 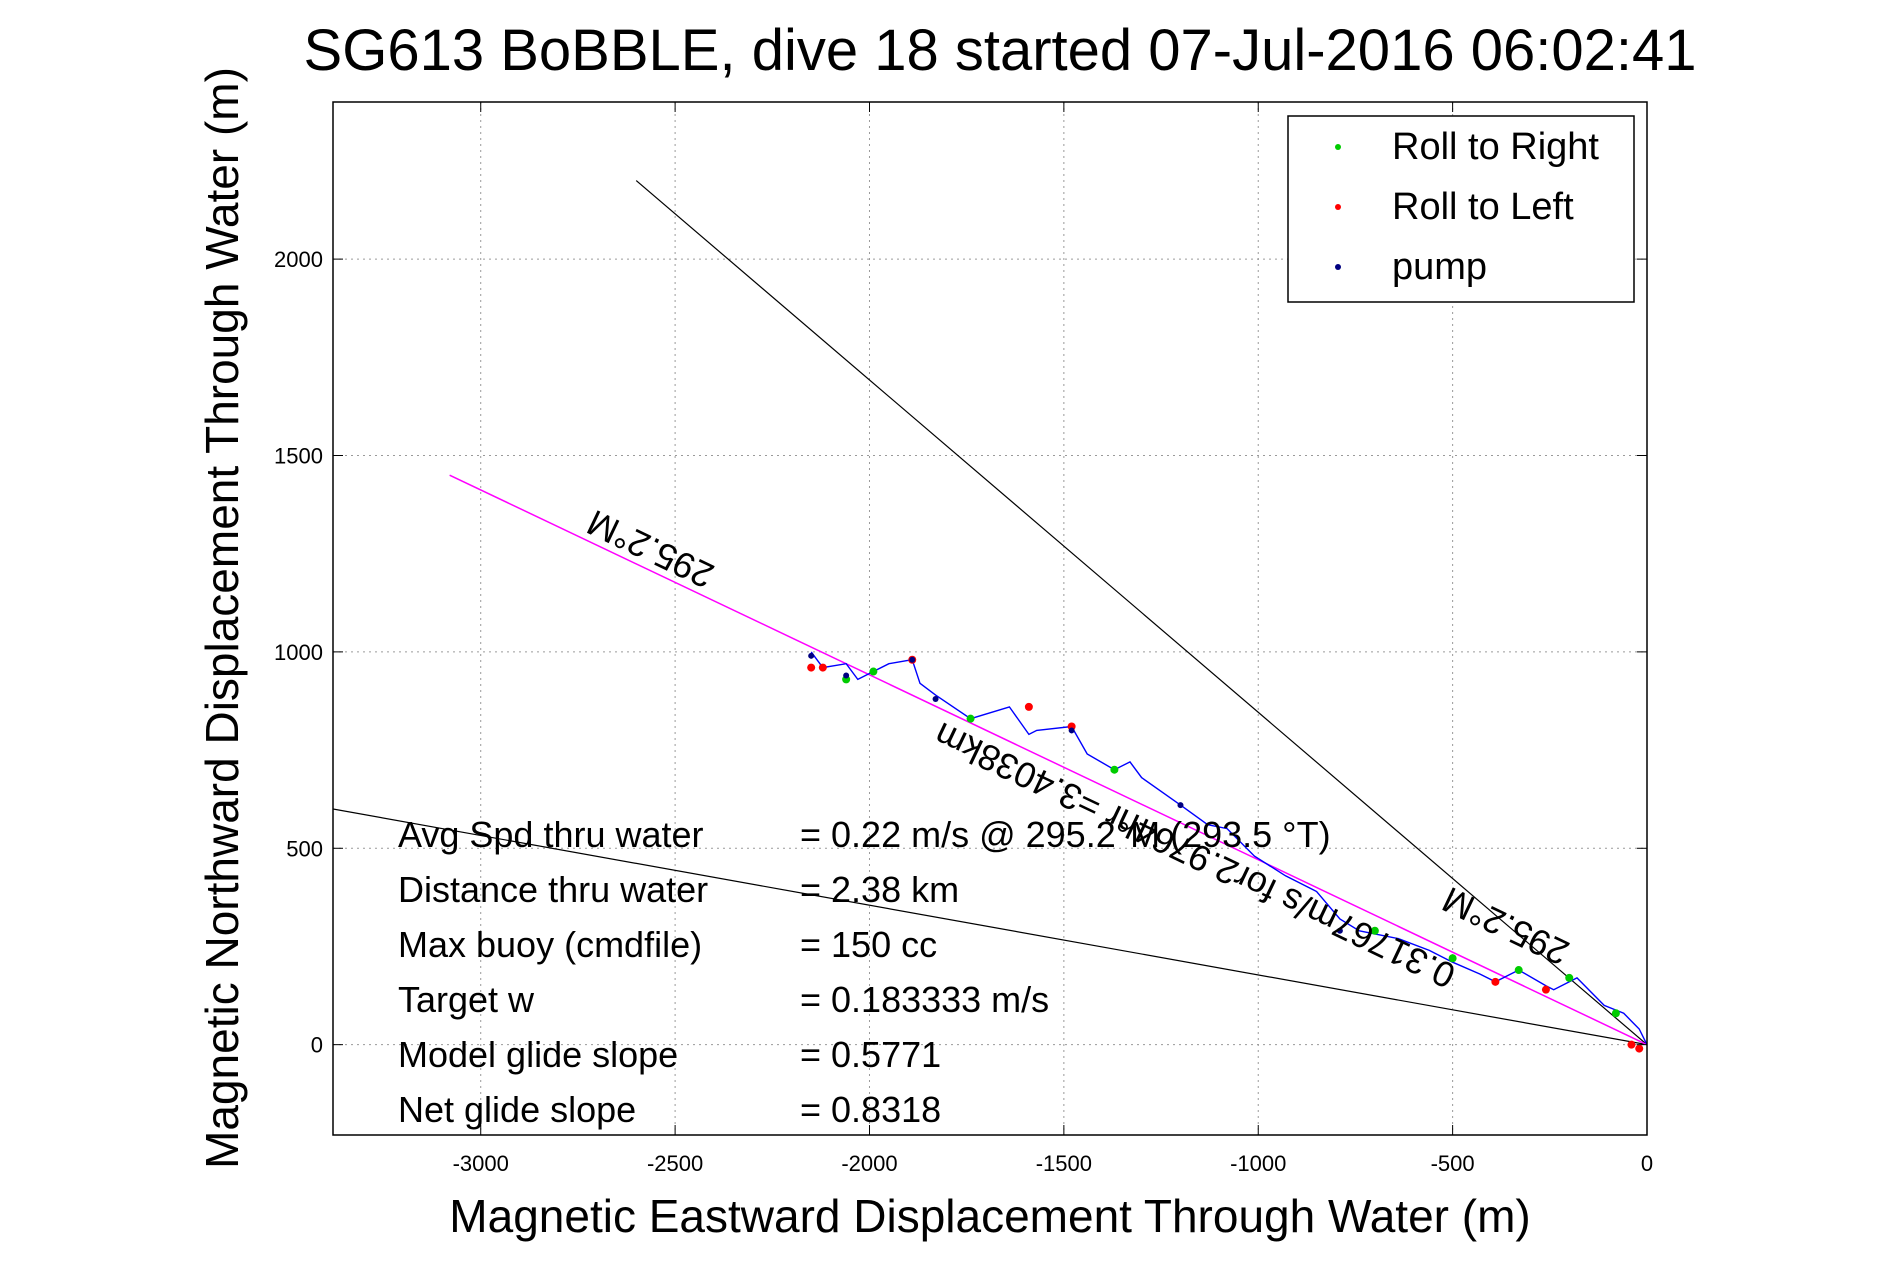 I want to click on stat-value-3: = 0.183333 m/s, so click(x=924, y=999).